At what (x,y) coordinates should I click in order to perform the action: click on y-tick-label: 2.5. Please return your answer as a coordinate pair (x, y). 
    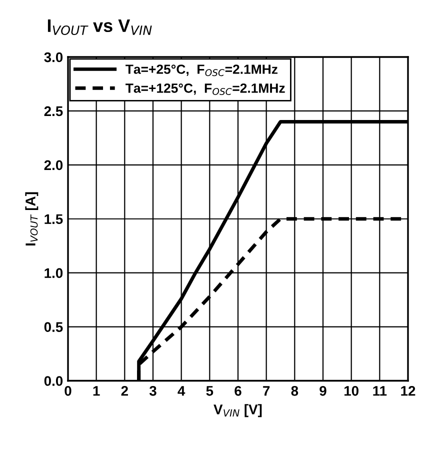
    Looking at the image, I should click on (53, 111).